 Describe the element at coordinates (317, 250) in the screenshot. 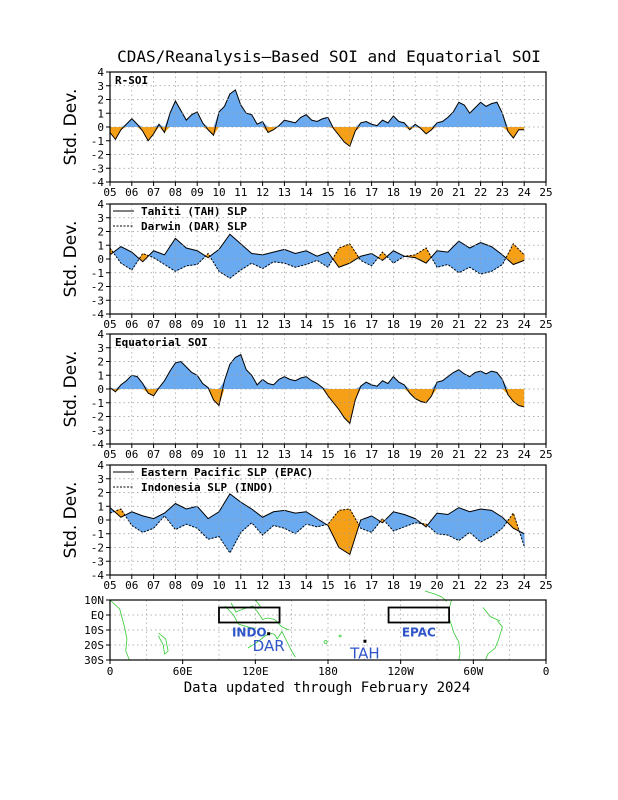

I see `series-line-solid` at that location.